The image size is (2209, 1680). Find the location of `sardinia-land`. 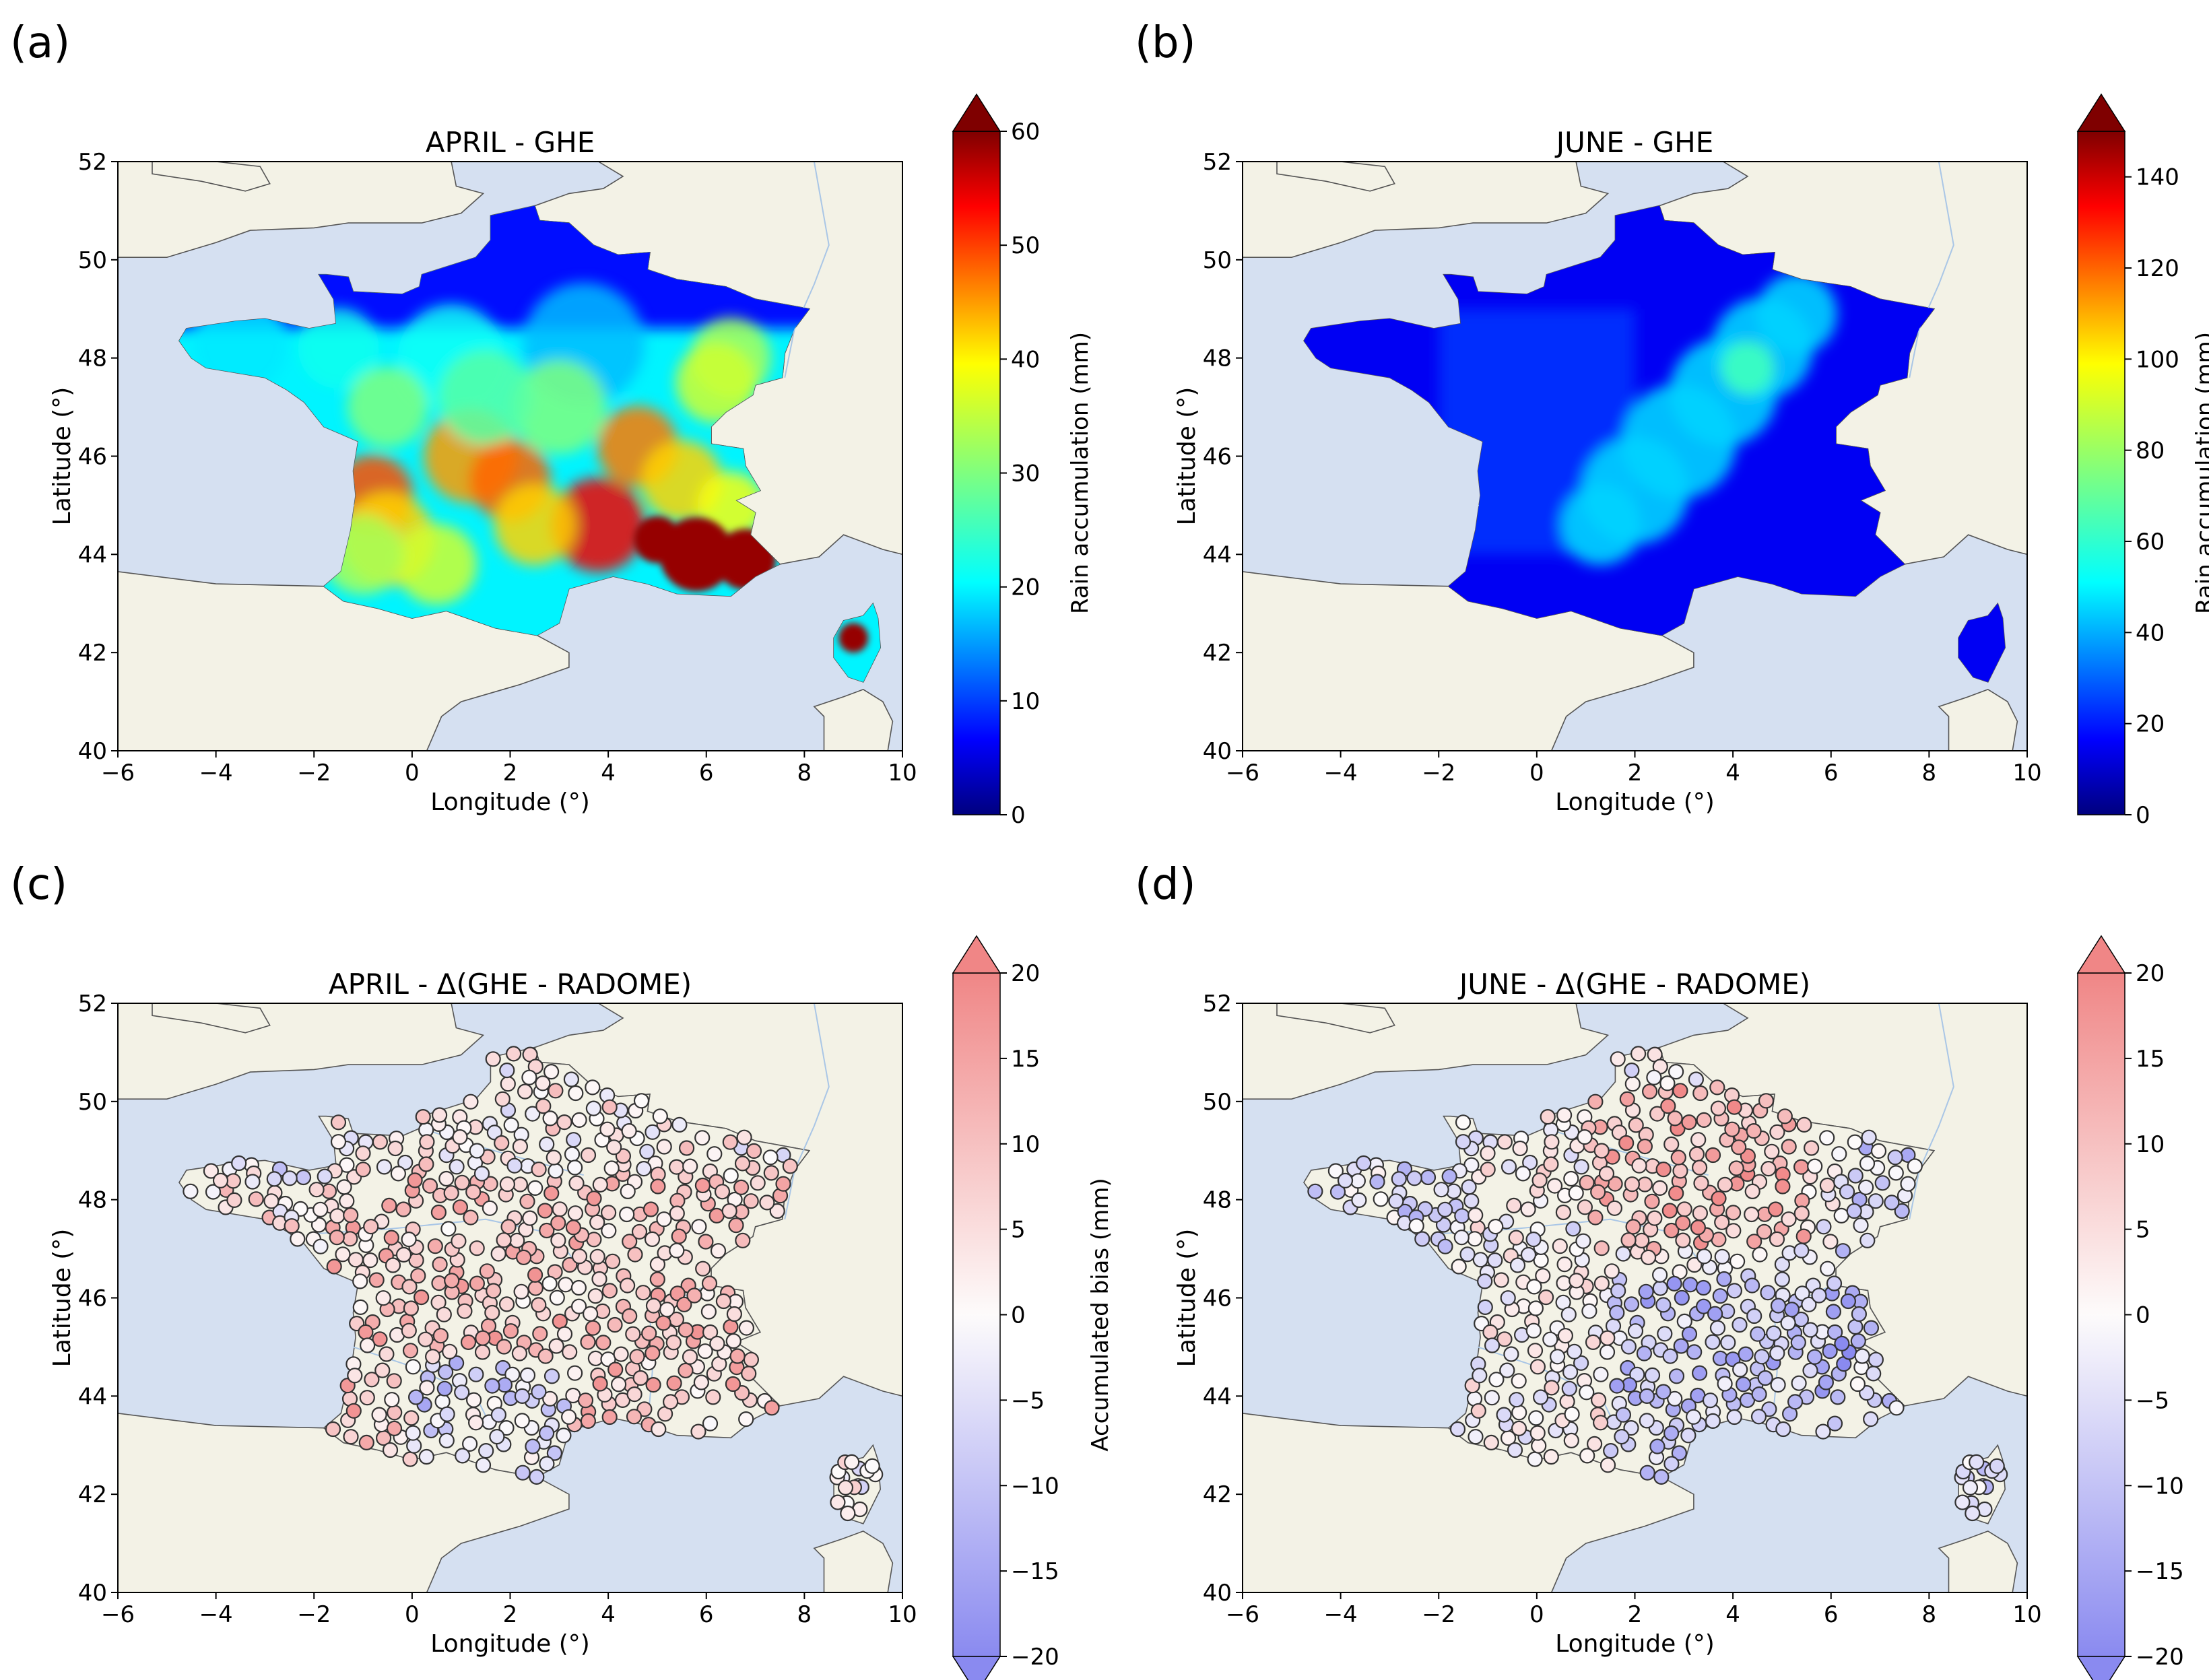

sardinia-land is located at coordinates (853, 720).